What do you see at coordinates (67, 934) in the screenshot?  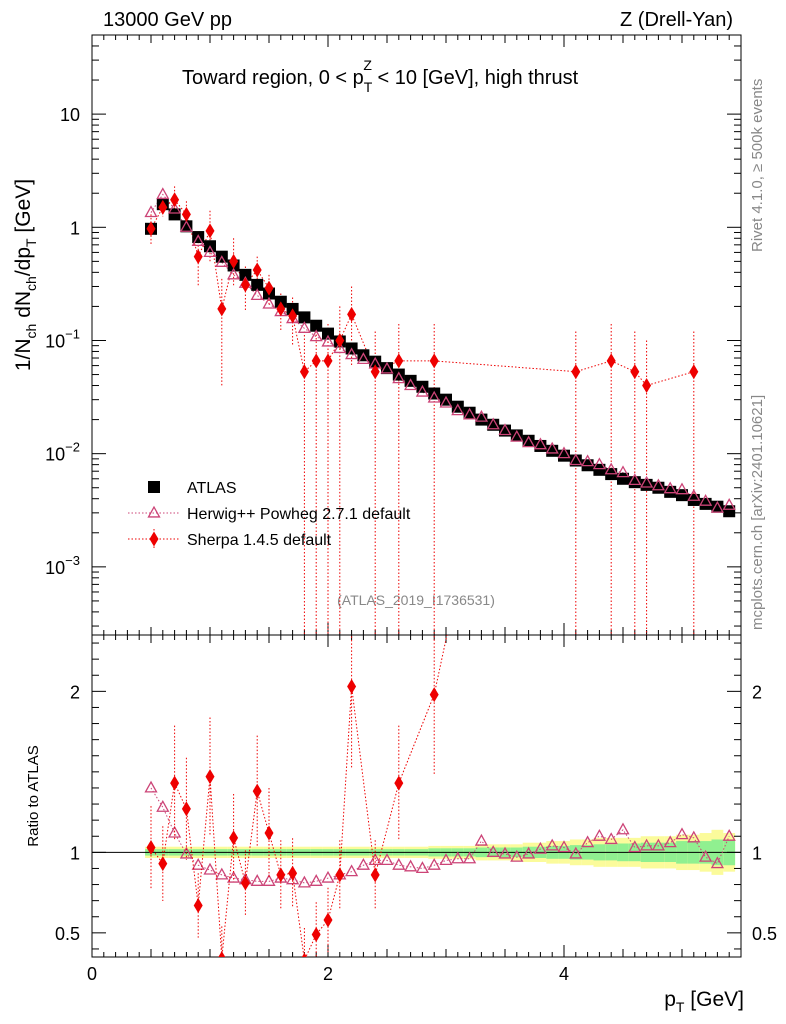 I see `ratio-tick-label-left: 0.5` at bounding box center [67, 934].